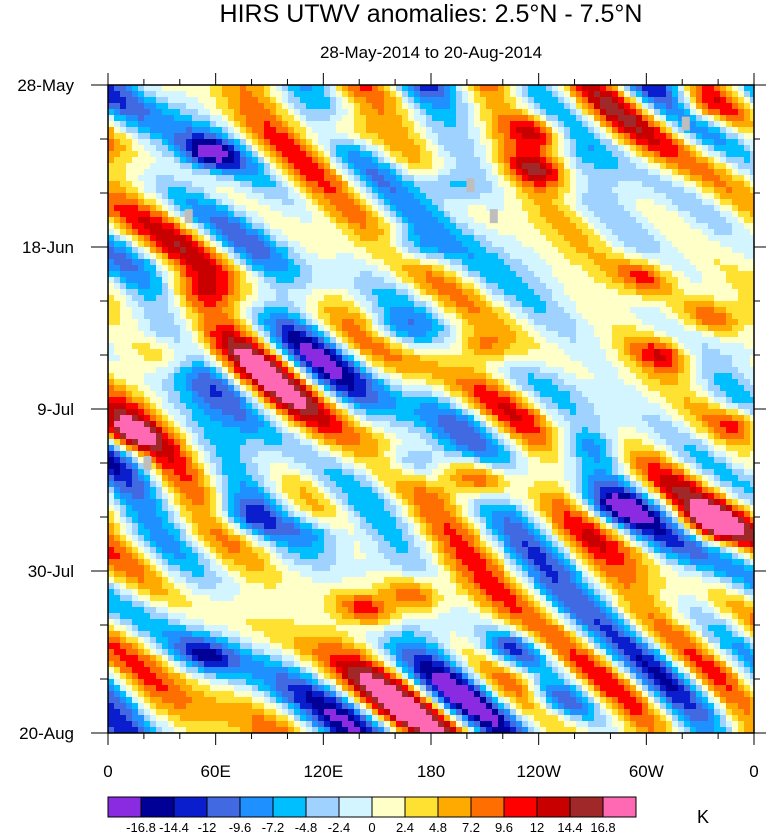  What do you see at coordinates (471, 827) in the screenshot?
I see `colorbar-label: 7.2` at bounding box center [471, 827].